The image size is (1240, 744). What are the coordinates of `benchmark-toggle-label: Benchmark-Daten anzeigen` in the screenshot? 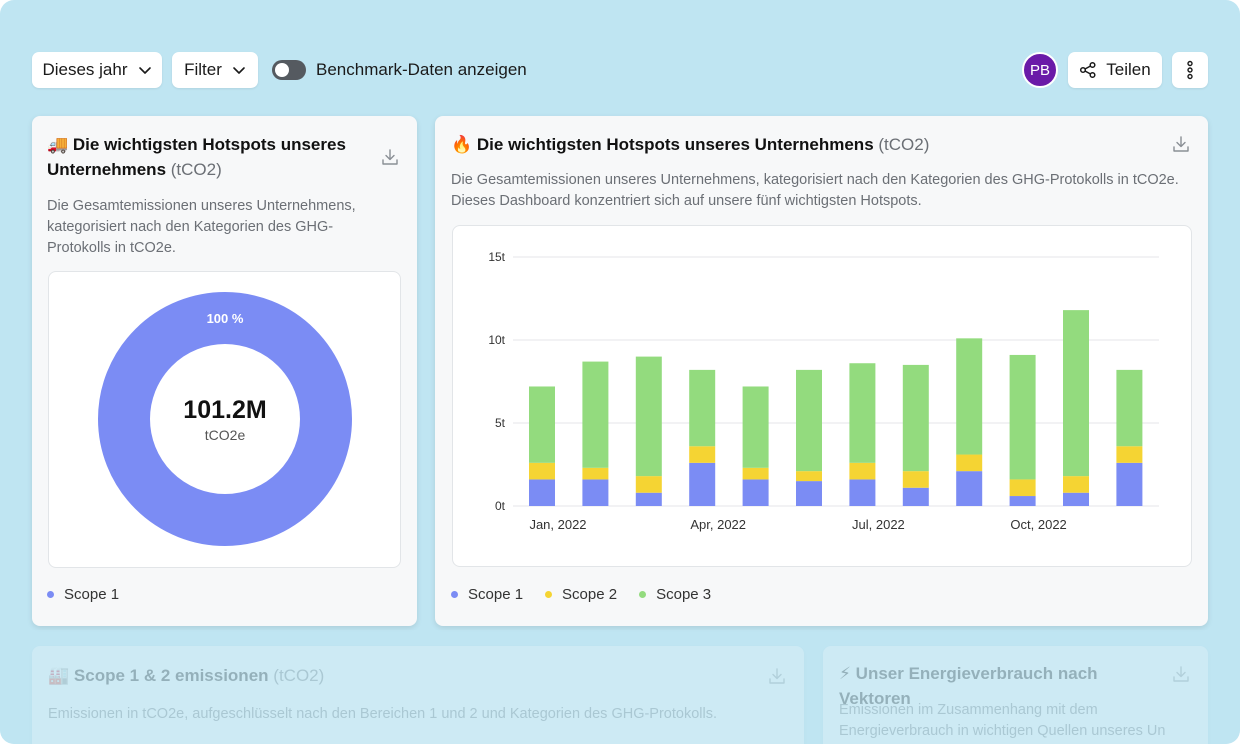 It's located at (421, 69).